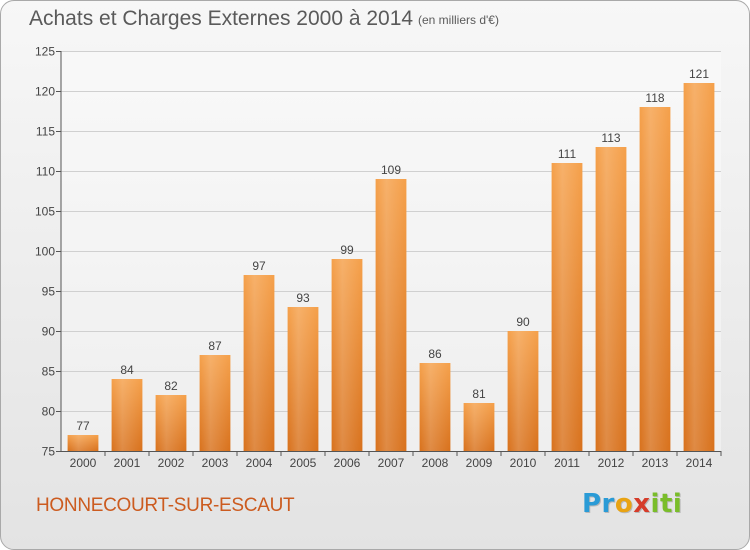 The height and width of the screenshot is (550, 750). What do you see at coordinates (523, 322) in the screenshot?
I see `data-label: 90` at bounding box center [523, 322].